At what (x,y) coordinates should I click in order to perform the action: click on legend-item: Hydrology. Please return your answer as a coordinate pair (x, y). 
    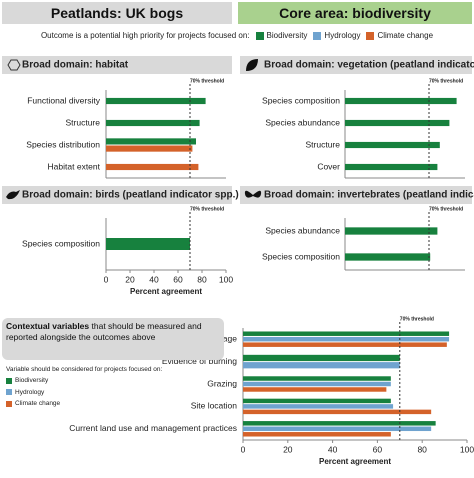
    Looking at the image, I should click on (336, 35).